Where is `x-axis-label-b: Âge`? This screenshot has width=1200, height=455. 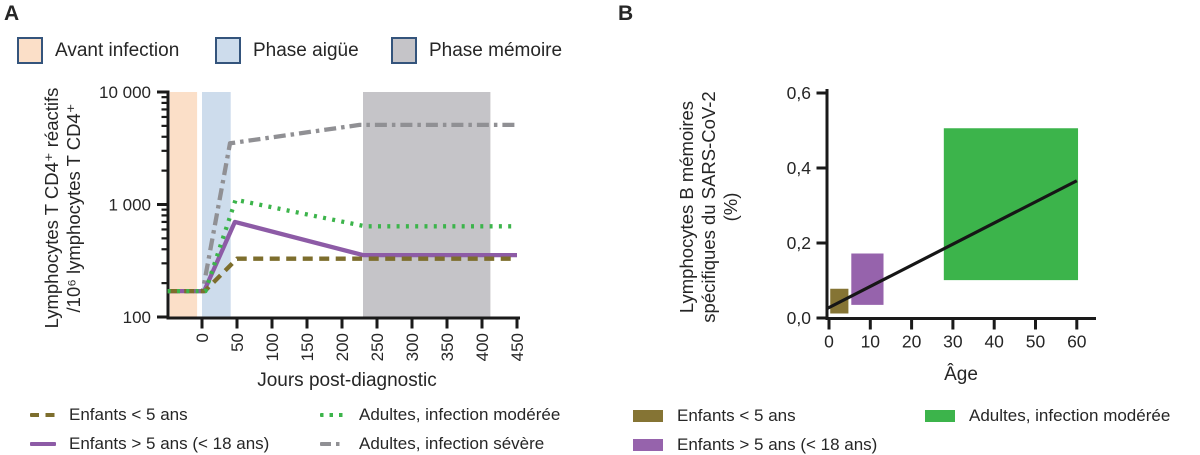 x-axis-label-b: Âge is located at coordinates (961, 374).